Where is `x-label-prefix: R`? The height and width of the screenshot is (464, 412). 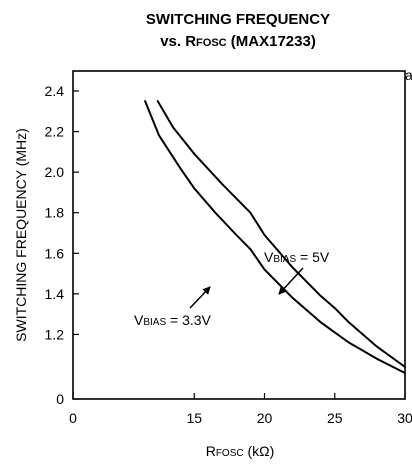
x-label-prefix: R is located at coordinates (211, 451).